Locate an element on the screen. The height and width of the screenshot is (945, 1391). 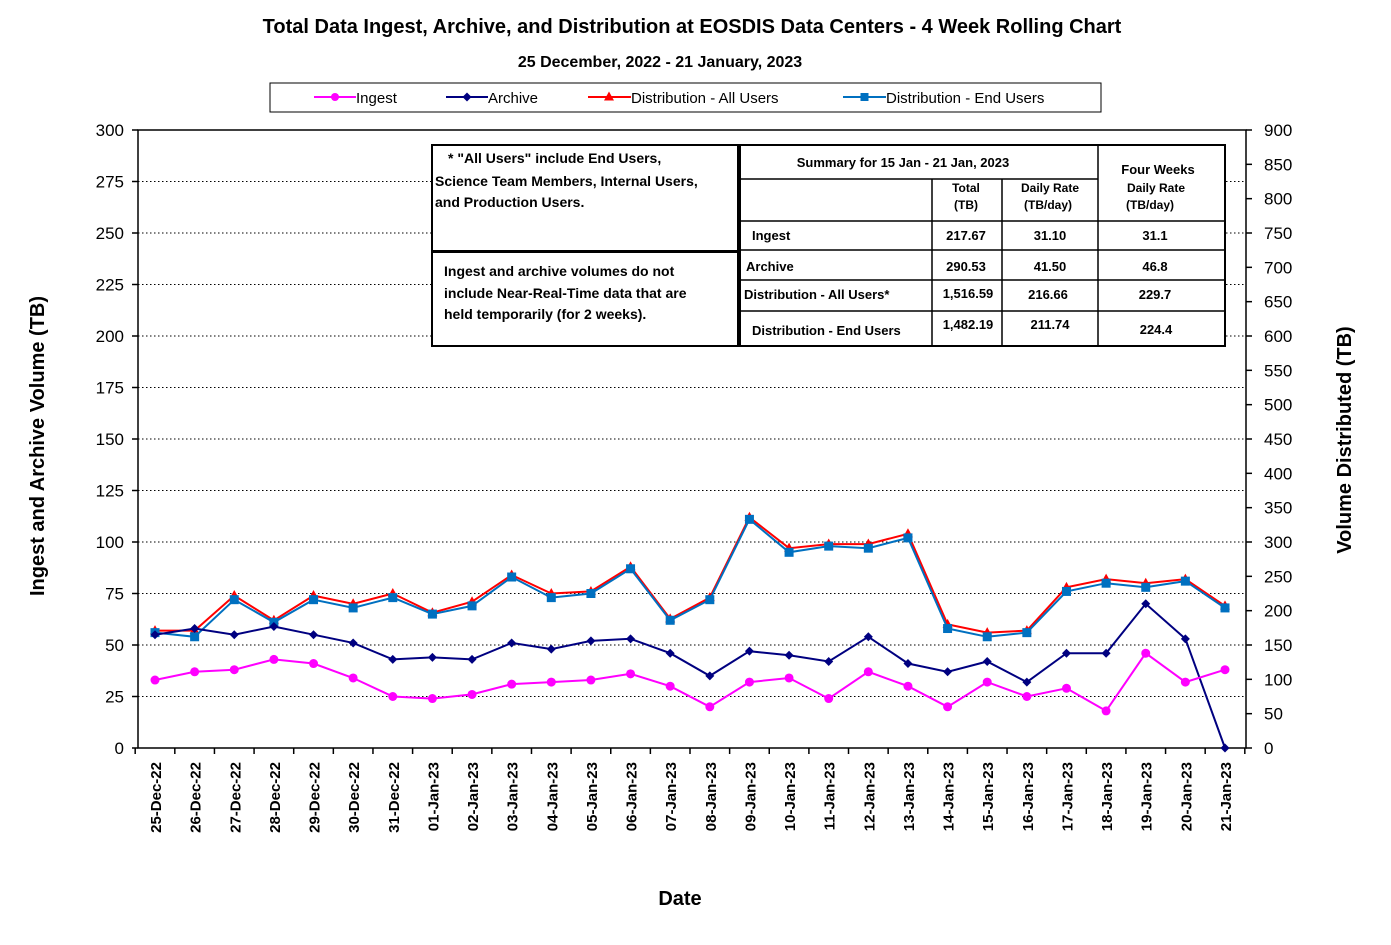
summary-row-daily: 216.66 is located at coordinates (1048, 294).